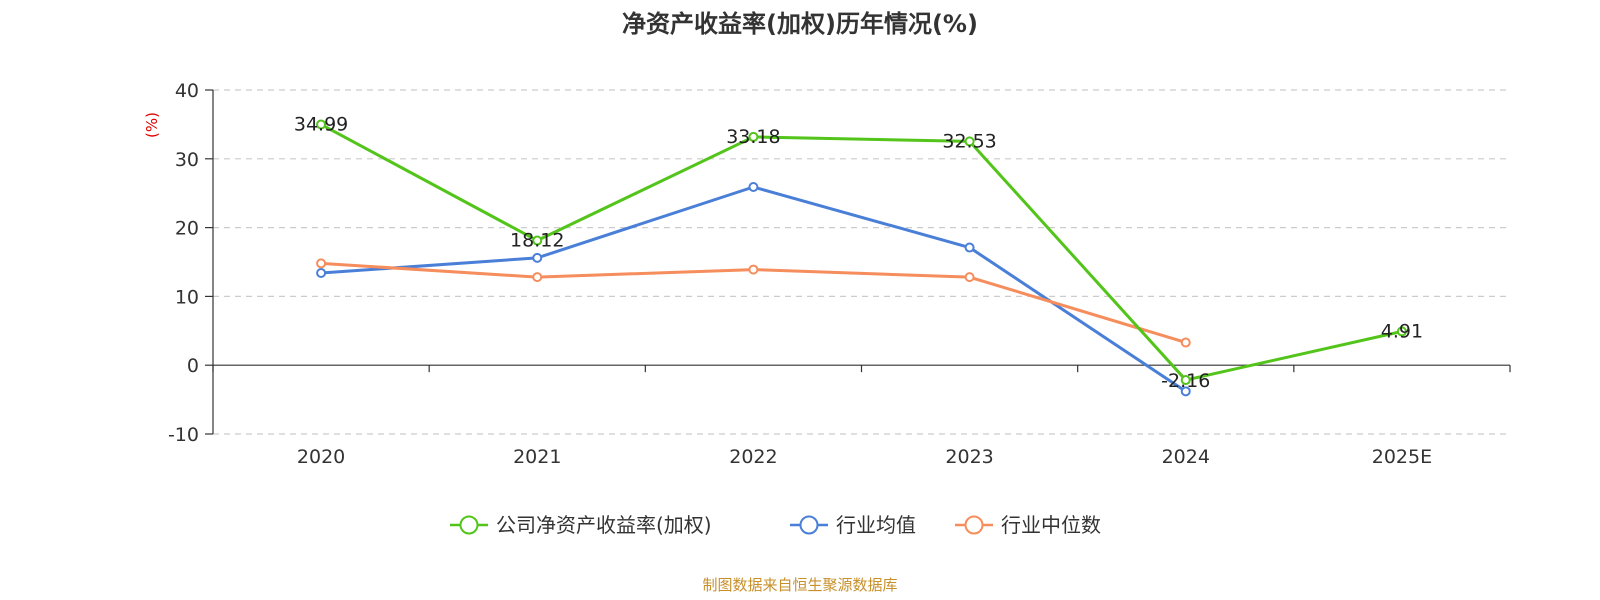  What do you see at coordinates (969, 457) in the screenshot?
I see `x-tick-label: 2023` at bounding box center [969, 457].